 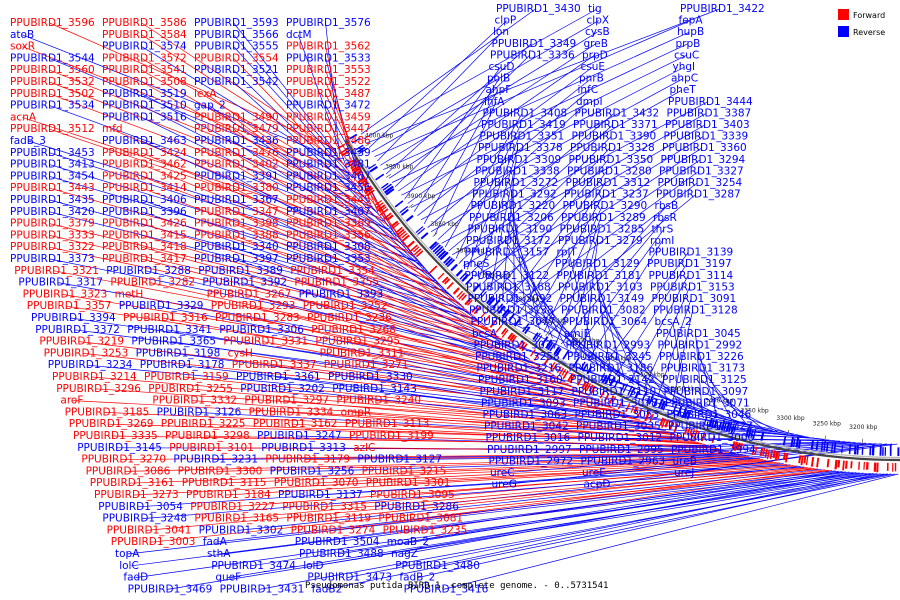 I want to click on gene-label: PPUBIRD1_3334, so click(x=291, y=412).